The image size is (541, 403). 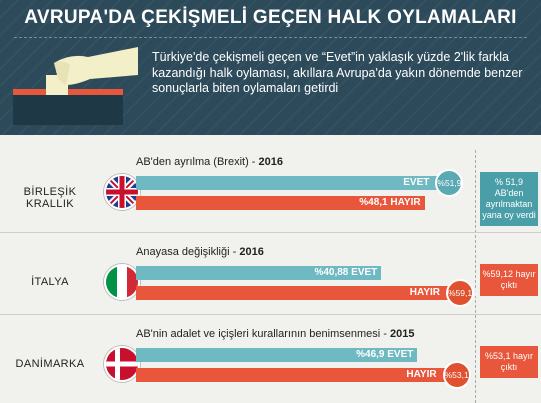 What do you see at coordinates (346, 272) in the screenshot?
I see `evet-label: %40,88 EVET` at bounding box center [346, 272].